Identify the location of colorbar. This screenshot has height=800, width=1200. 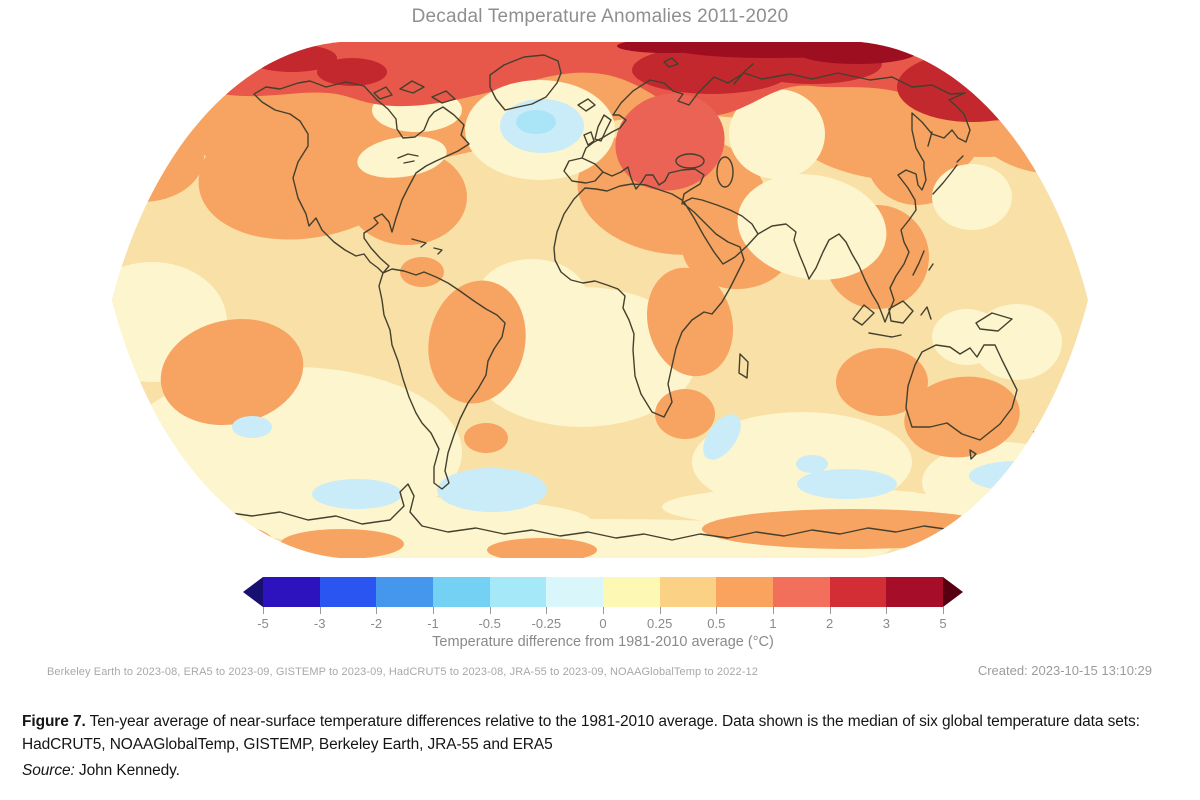
(603, 592).